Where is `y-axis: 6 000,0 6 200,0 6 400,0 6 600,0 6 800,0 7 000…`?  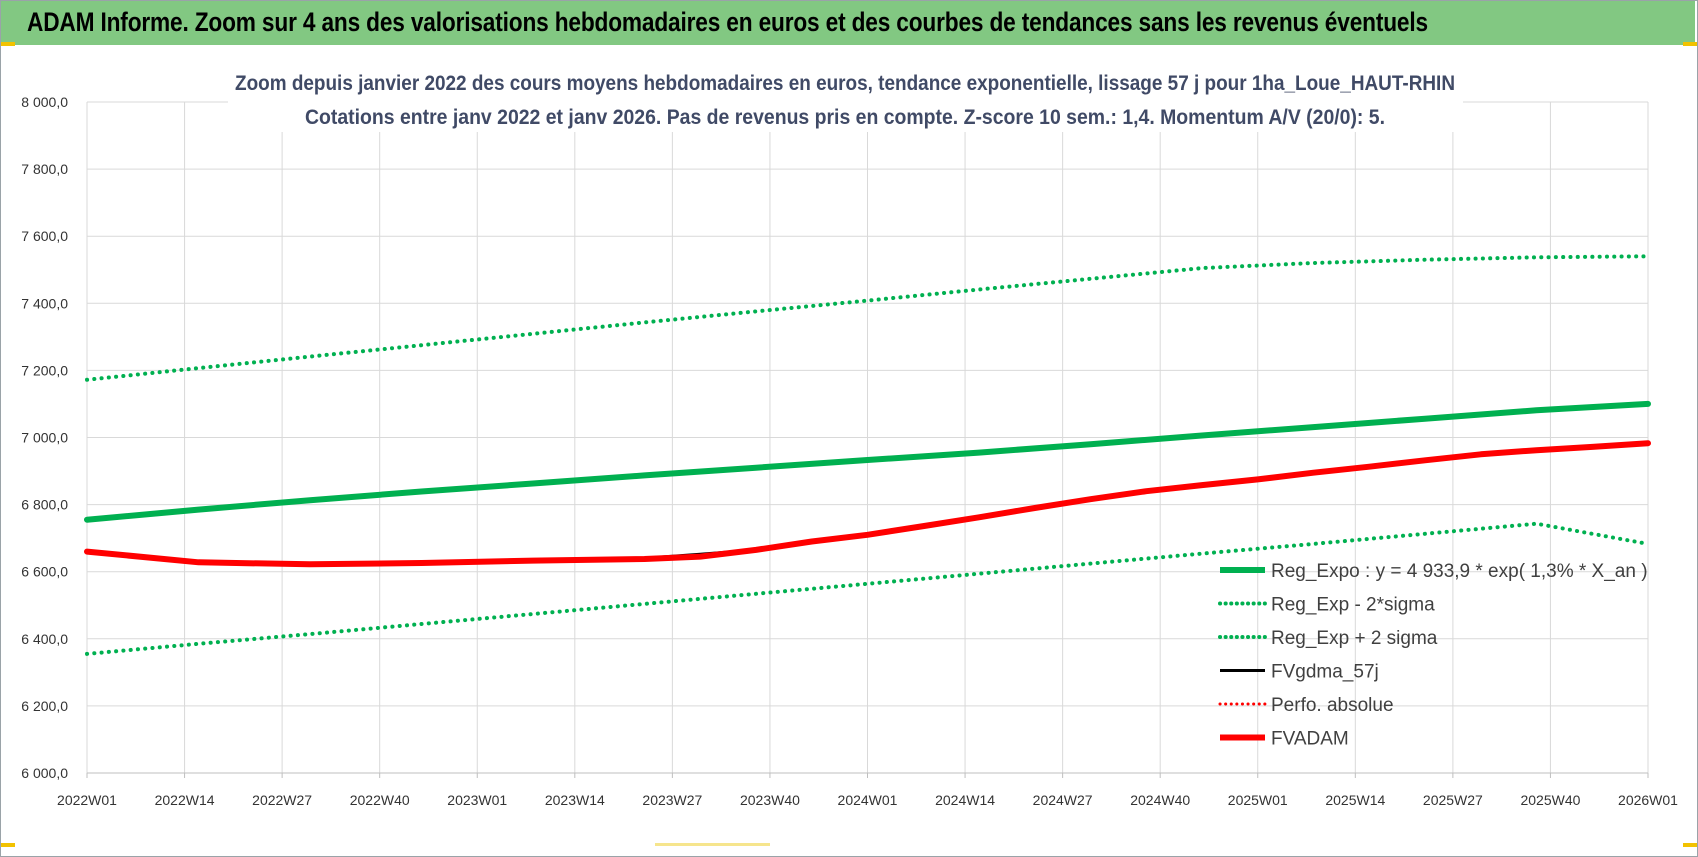 y-axis: 6 000,0 6 200,0 6 400,0 6 600,0 6 800,0 7 000… is located at coordinates (44, 437).